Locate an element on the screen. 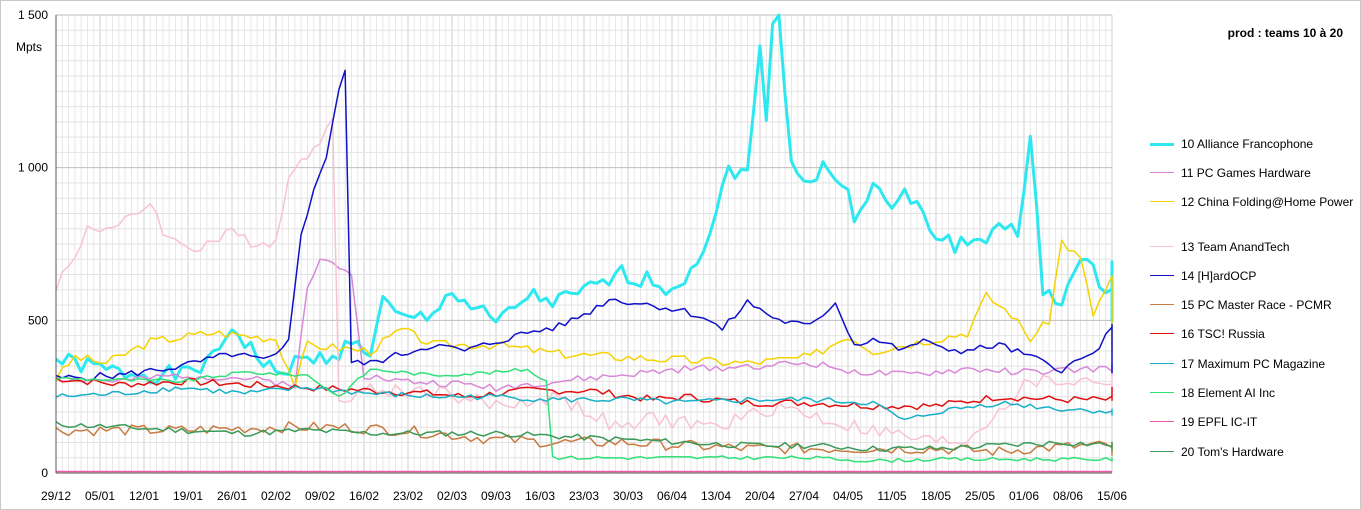 The height and width of the screenshot is (510, 1361). x-tick-label: 05/01 is located at coordinates (100, 496).